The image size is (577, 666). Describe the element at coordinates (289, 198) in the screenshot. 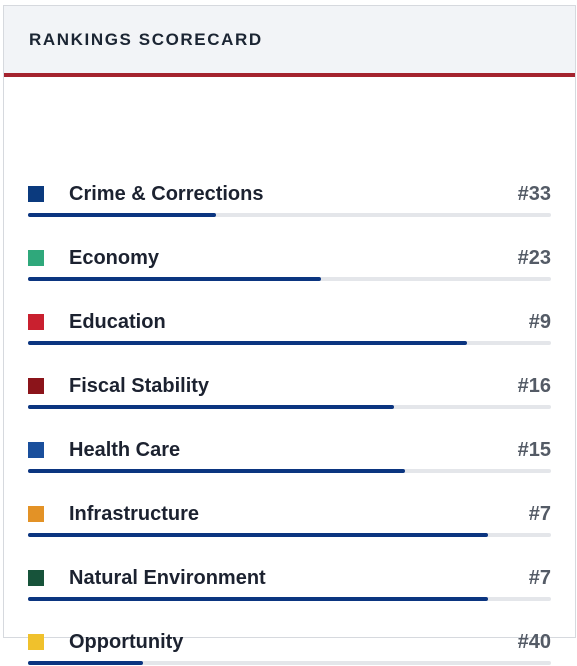

I see `ranking-row-crime-corrections: Crime & Corrections #33` at that location.